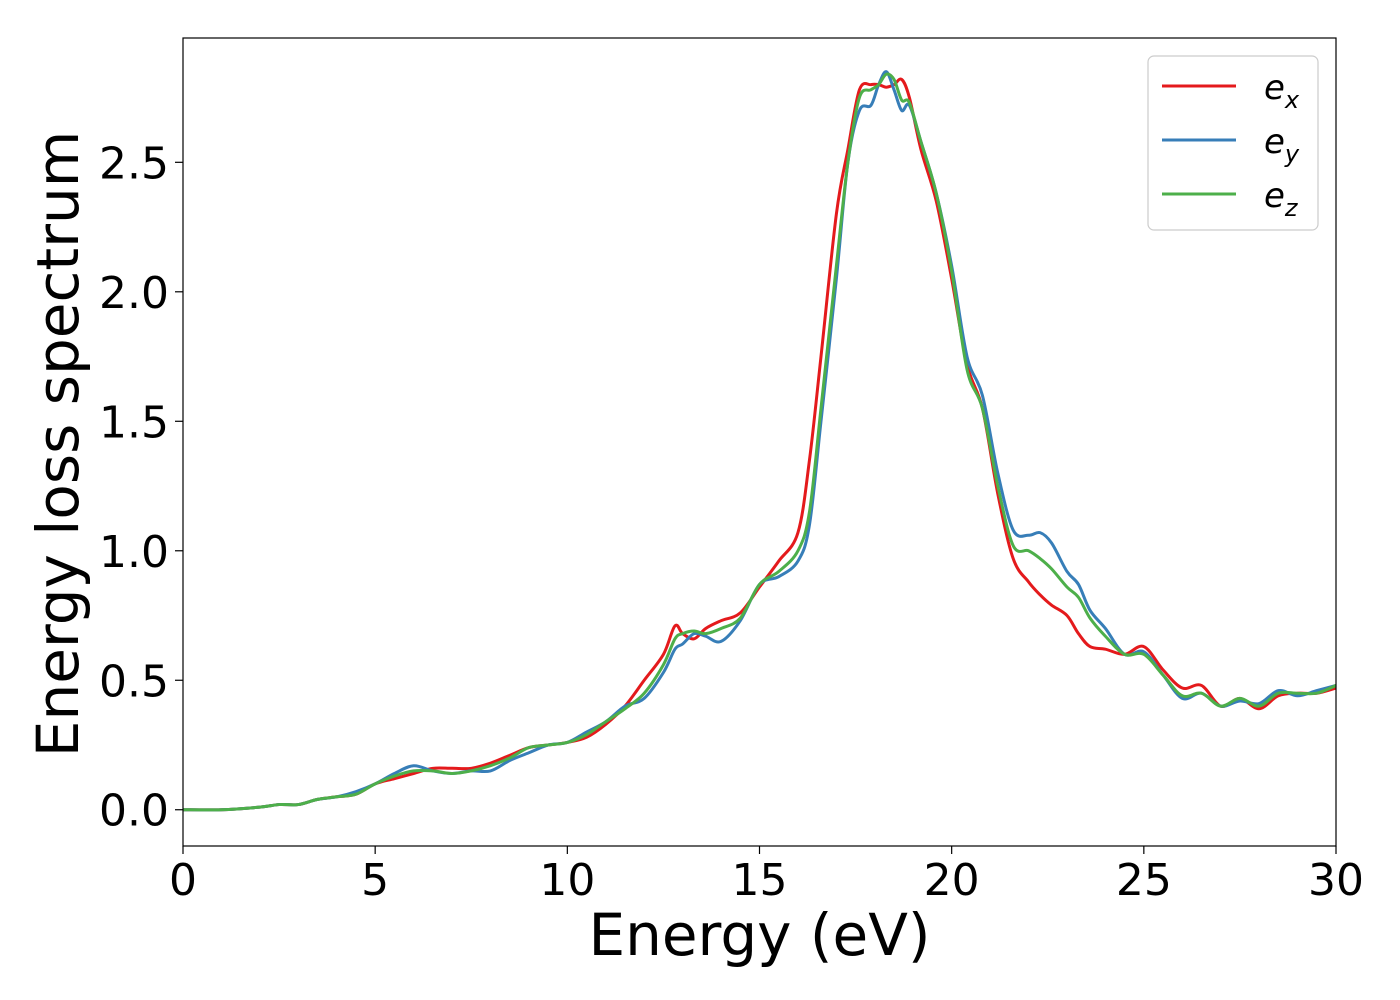 The width and height of the screenshot is (1400, 1000). Describe the element at coordinates (760, 880) in the screenshot. I see `x-tick-label: 15` at that location.